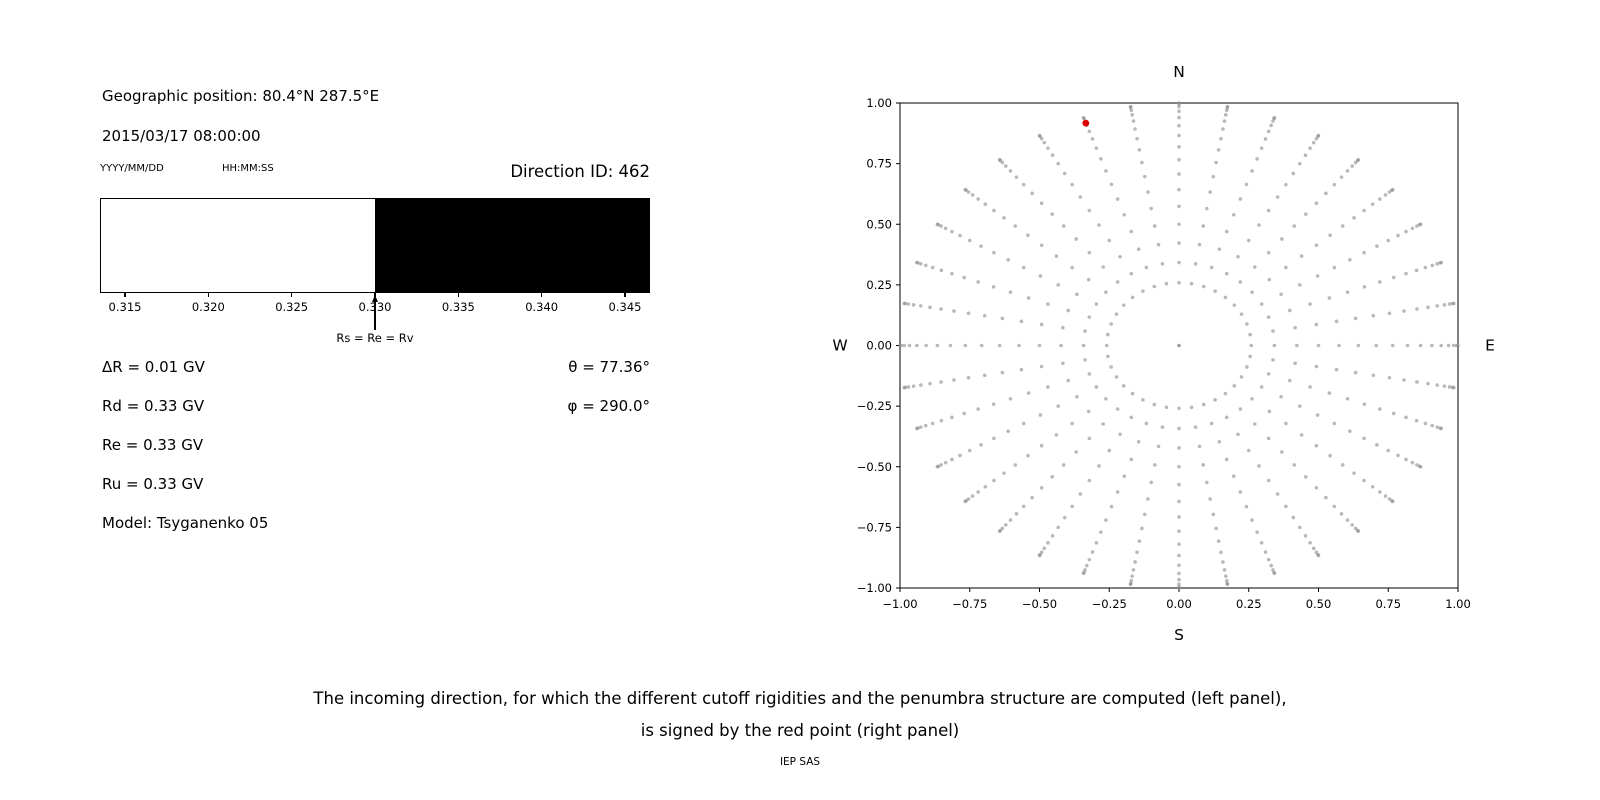 This screenshot has width=1600, height=800. I want to click on geographic-position-text: Geographic position: 80.4°N 287.5°E, so click(241, 96).